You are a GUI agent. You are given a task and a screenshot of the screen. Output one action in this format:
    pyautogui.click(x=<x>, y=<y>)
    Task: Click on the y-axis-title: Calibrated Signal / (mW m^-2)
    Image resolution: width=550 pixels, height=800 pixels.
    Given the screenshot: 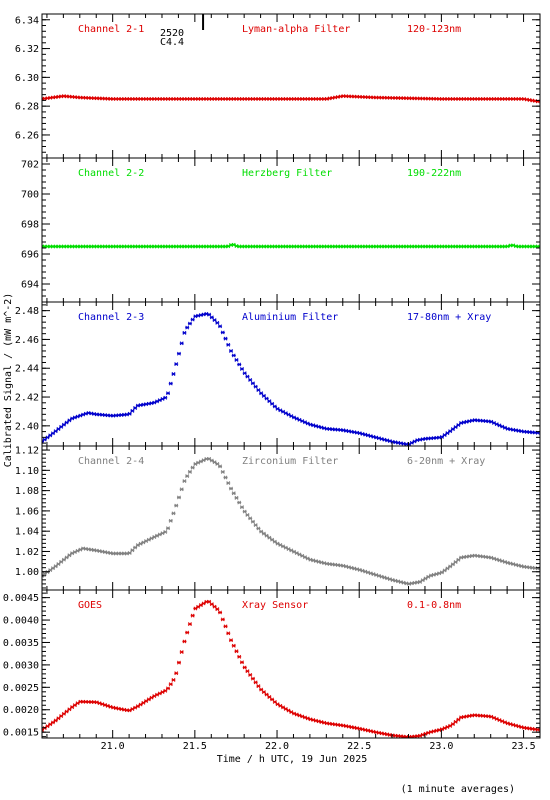 What is the action you would take?
    pyautogui.click(x=8, y=380)
    